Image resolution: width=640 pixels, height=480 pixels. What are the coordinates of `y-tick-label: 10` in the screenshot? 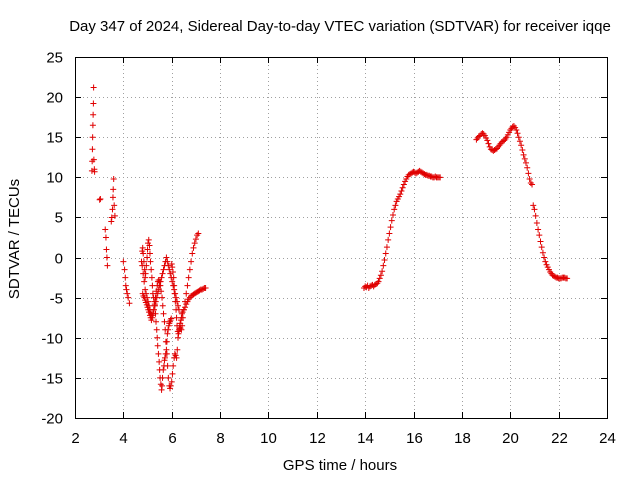 It's located at (54, 178).